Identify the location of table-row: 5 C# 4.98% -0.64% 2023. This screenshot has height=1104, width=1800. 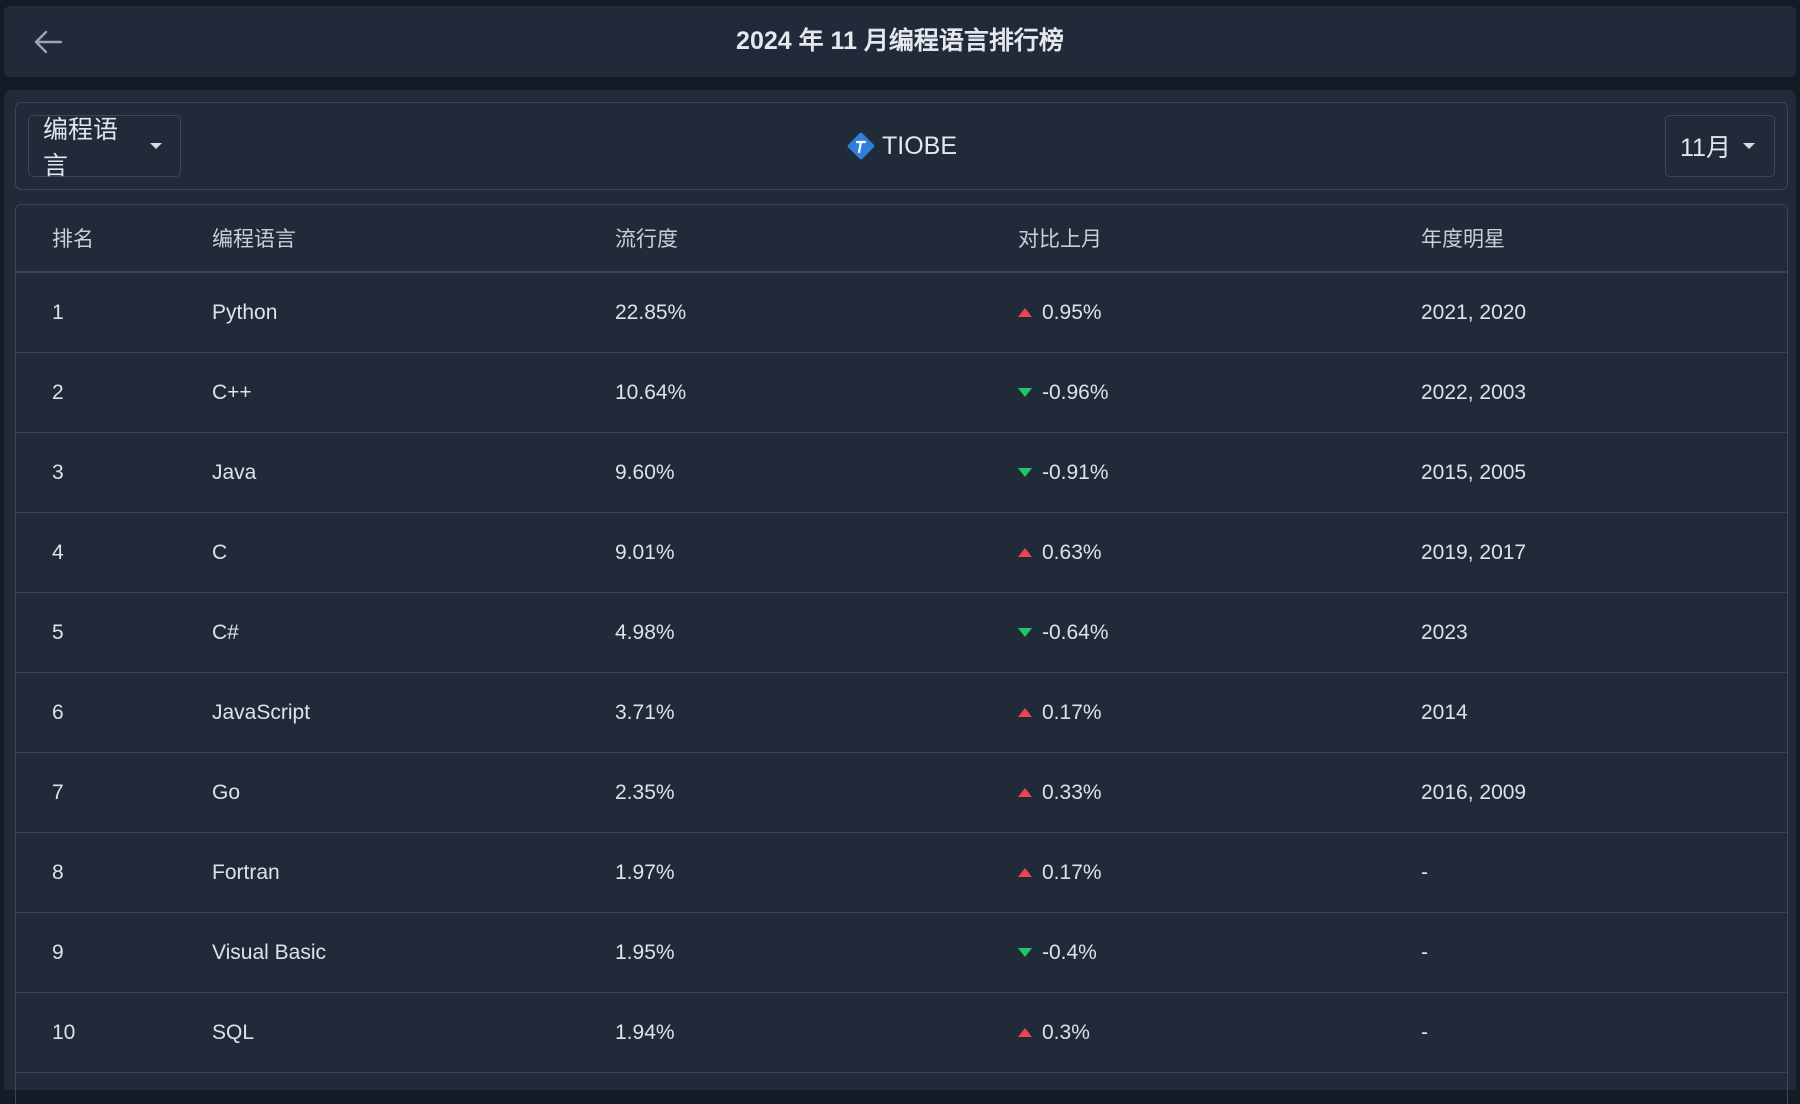
(901, 633).